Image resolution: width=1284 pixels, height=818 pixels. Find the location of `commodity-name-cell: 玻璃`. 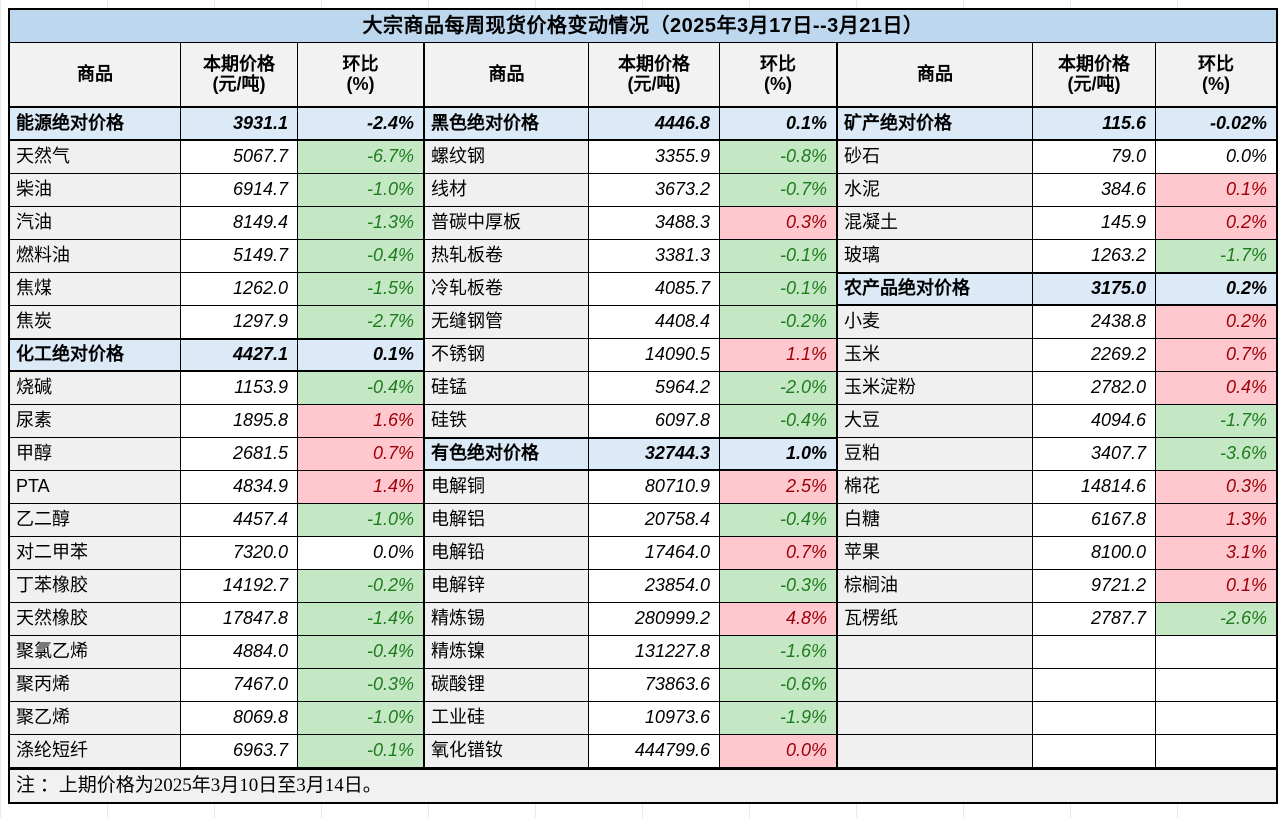

commodity-name-cell: 玻璃 is located at coordinates (934, 256).